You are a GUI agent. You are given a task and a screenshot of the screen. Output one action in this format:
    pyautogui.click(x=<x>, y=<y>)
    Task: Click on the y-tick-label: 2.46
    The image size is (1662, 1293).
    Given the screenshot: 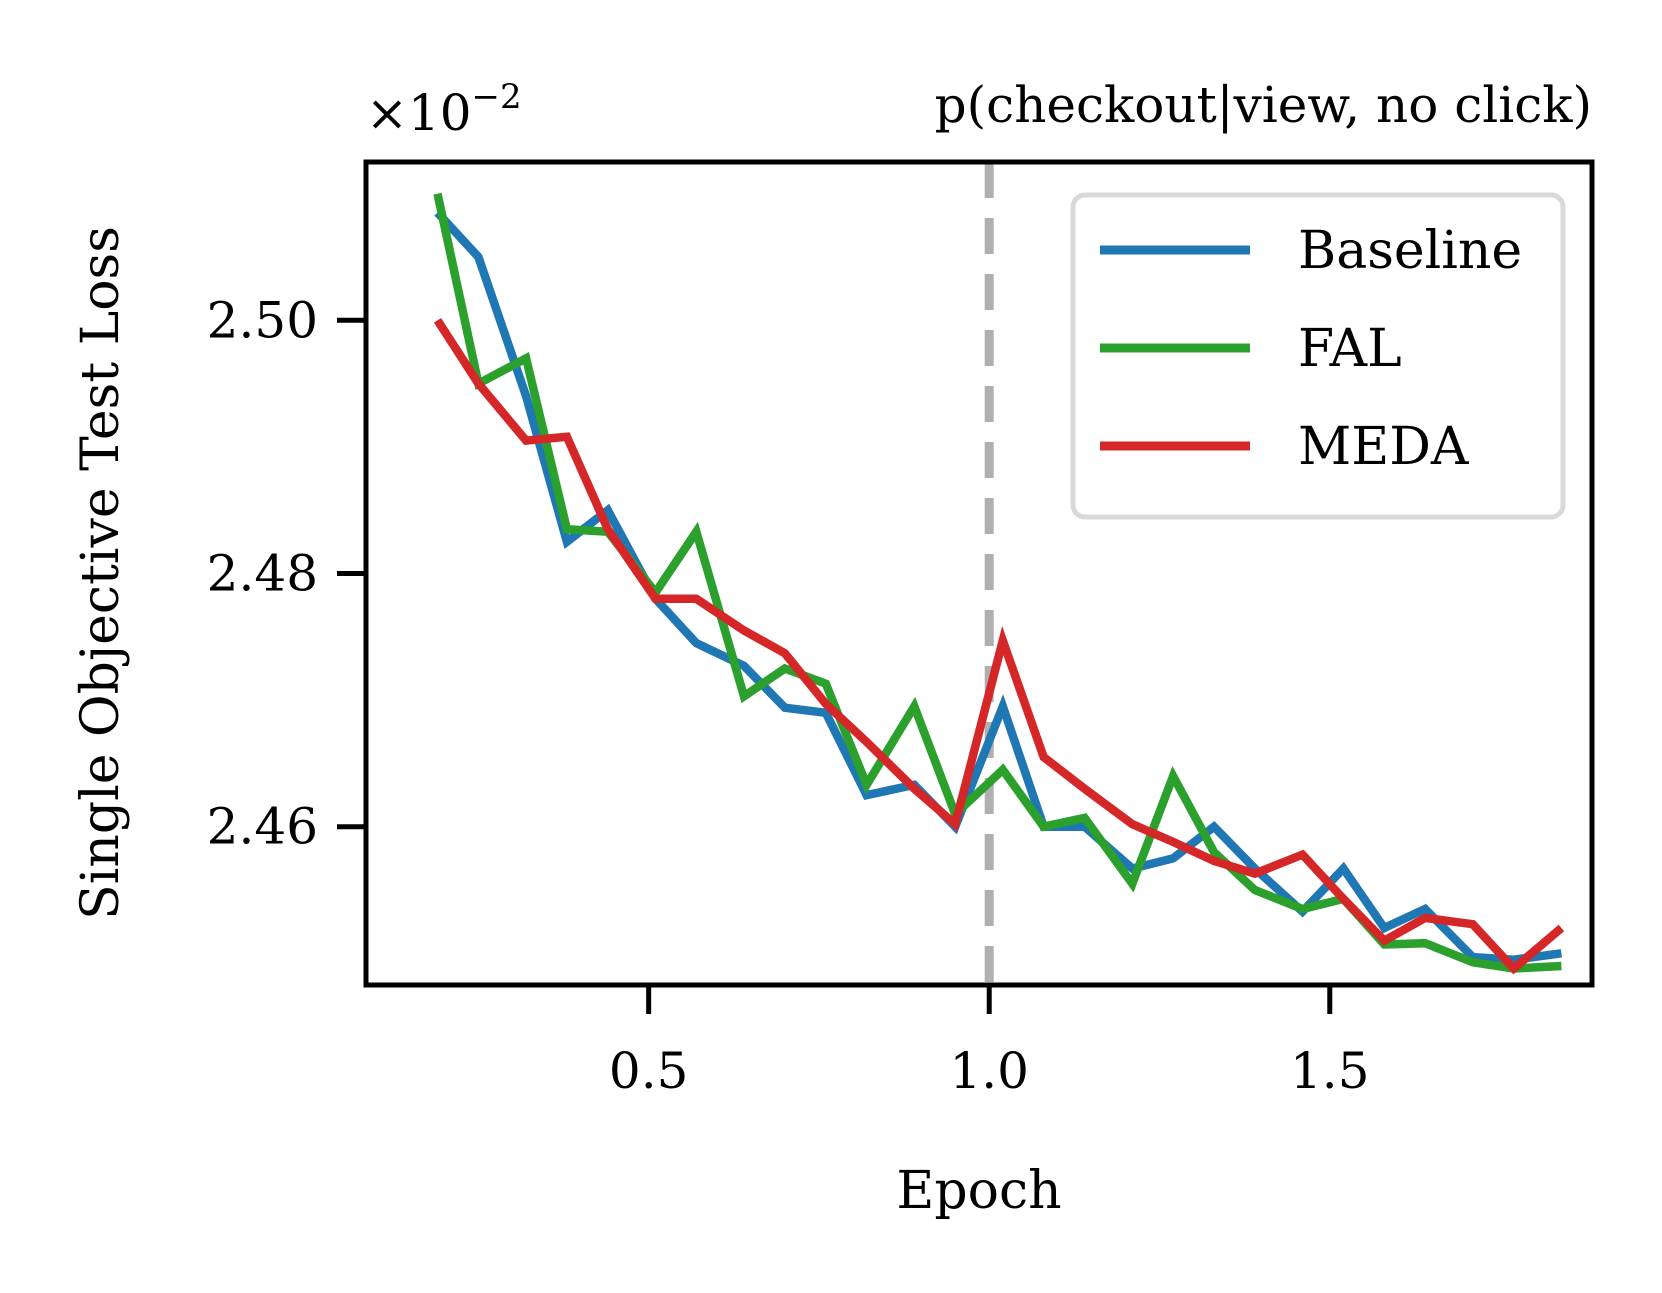 What is the action you would take?
    pyautogui.click(x=262, y=827)
    